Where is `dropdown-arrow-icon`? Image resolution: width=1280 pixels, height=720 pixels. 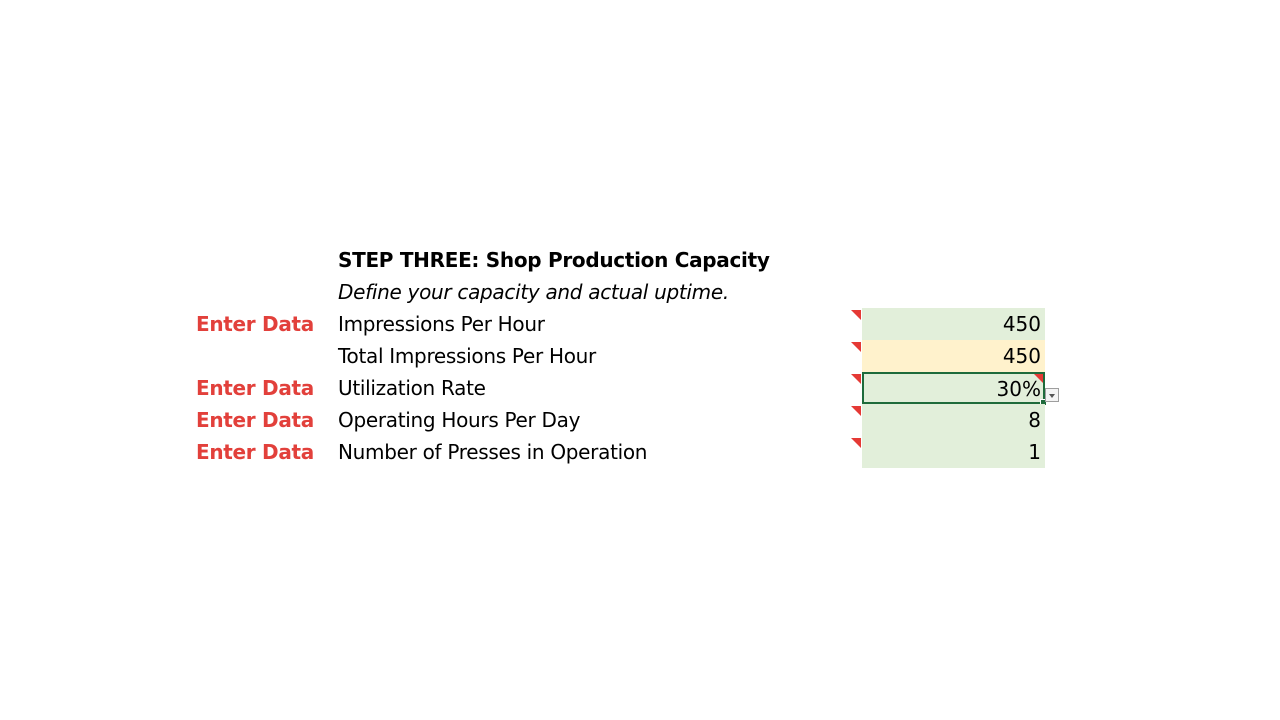 dropdown-arrow-icon is located at coordinates (1052, 395).